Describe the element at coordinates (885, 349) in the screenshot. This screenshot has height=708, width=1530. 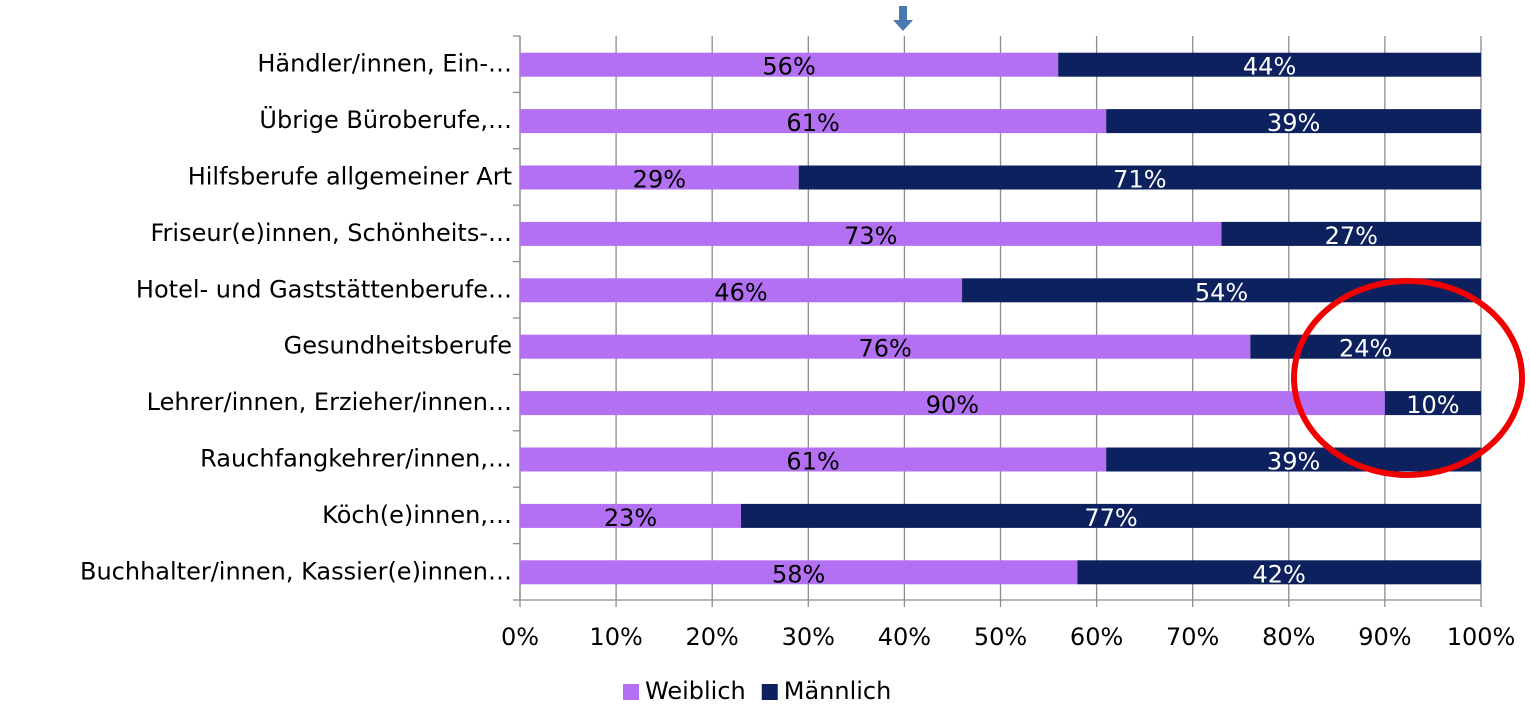
I see `data-label: 76%` at that location.